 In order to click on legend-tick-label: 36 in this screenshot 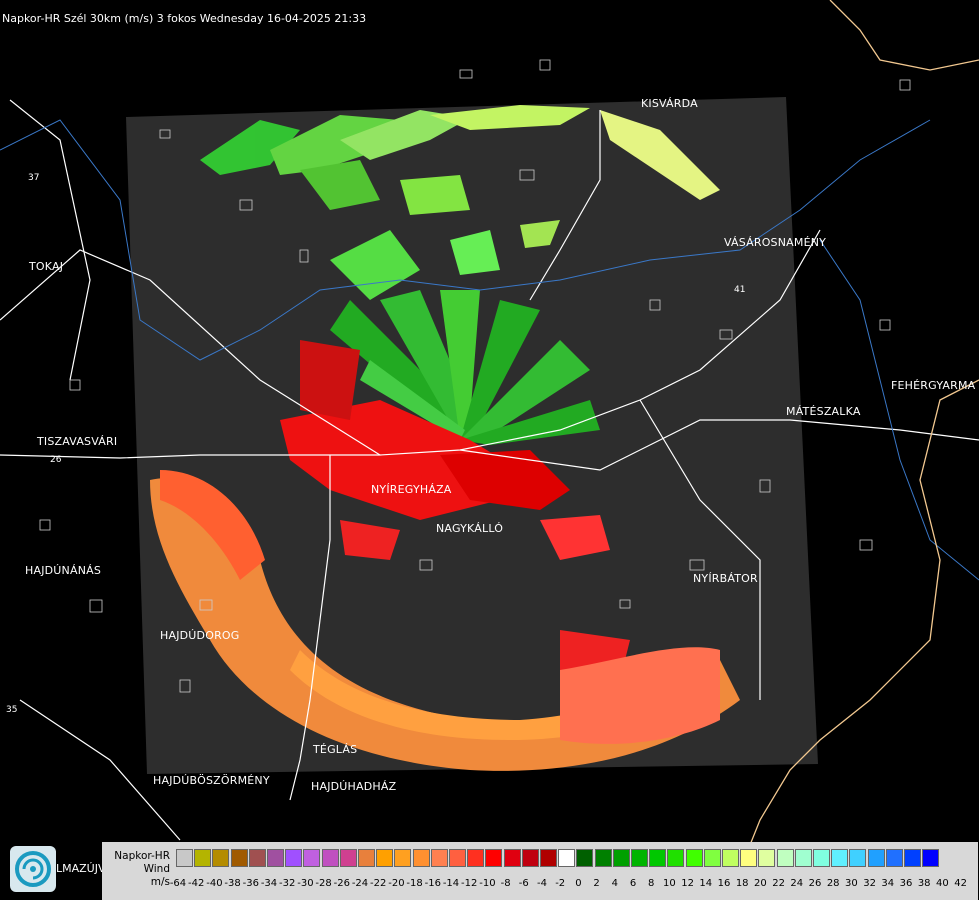, I will do `click(906, 883)`.